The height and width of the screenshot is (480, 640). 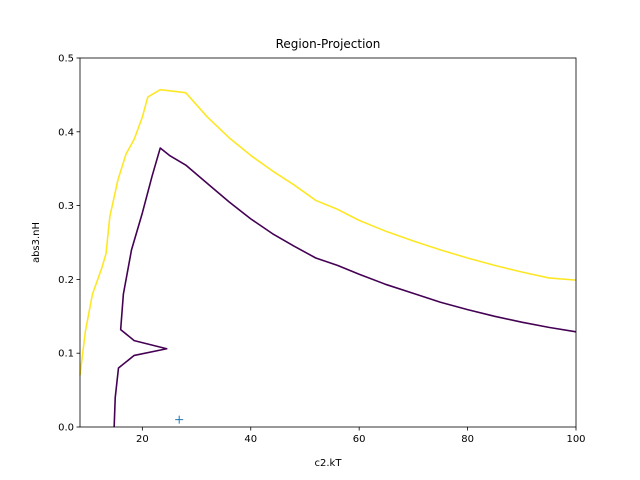 What do you see at coordinates (36, 242) in the screenshot?
I see `y-axis-label: abs3.nH` at bounding box center [36, 242].